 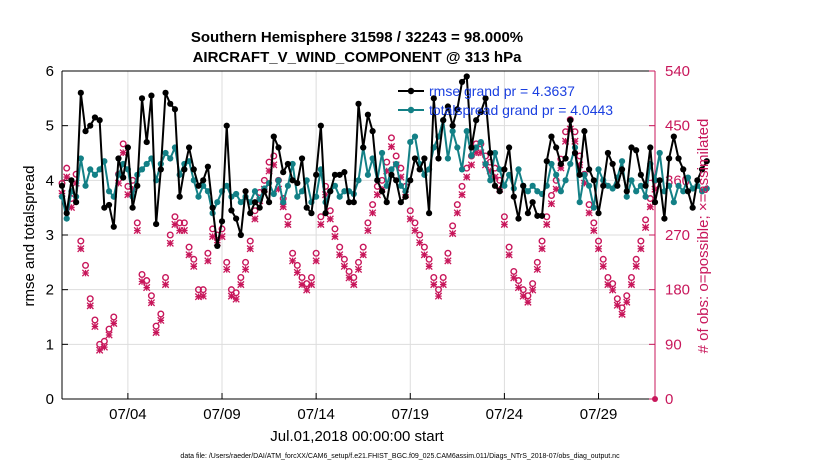 I want to click on x-tick-label: 07/09, so click(x=222, y=414).